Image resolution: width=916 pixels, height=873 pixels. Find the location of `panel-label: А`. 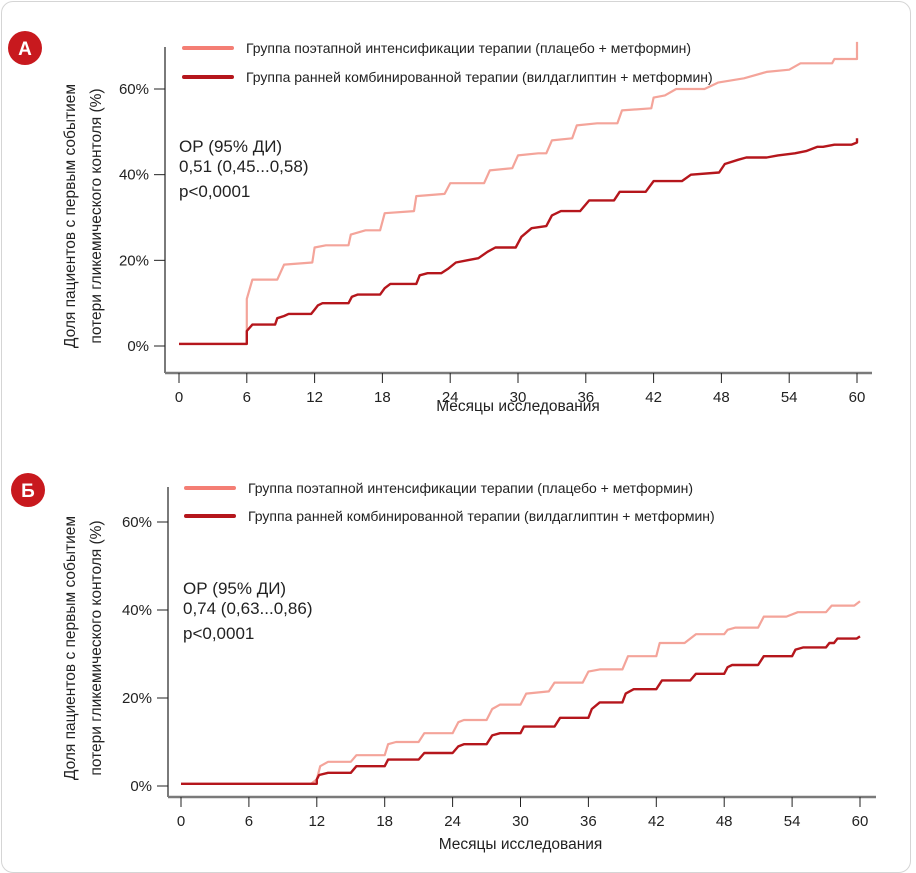

panel-label: А is located at coordinates (25, 49).